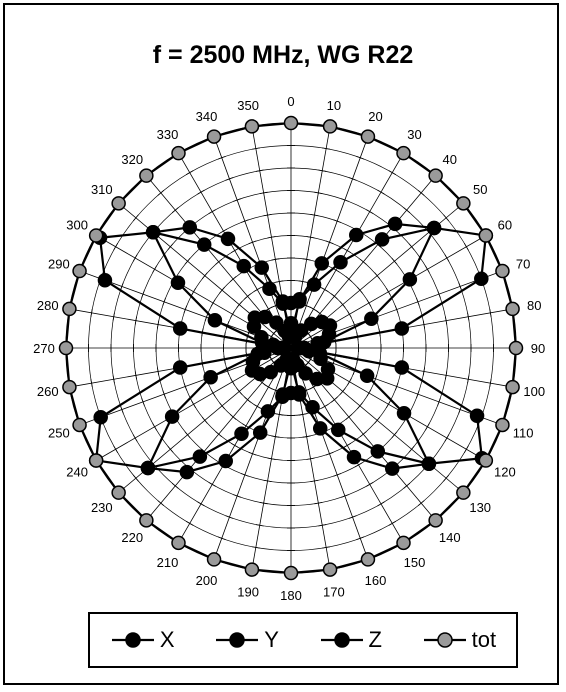  I want to click on legend-swatch-Z, so click(341, 640).